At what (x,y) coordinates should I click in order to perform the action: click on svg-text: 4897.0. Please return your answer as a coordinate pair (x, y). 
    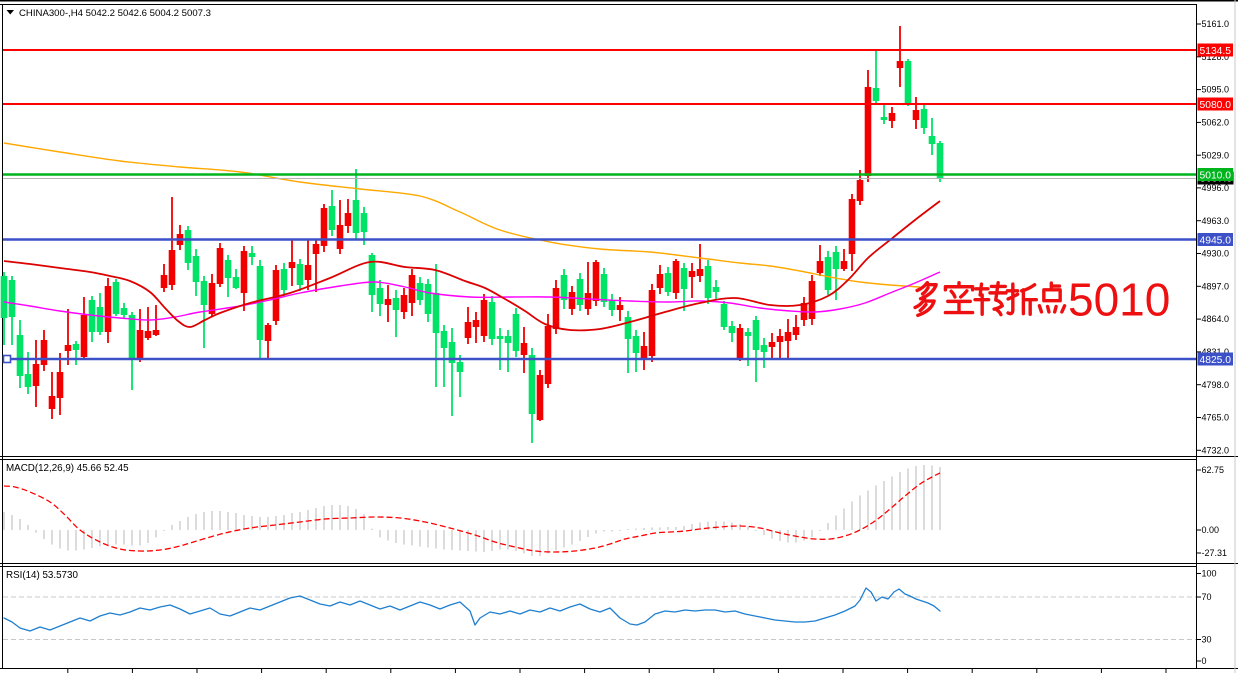
    Looking at the image, I should click on (1216, 286).